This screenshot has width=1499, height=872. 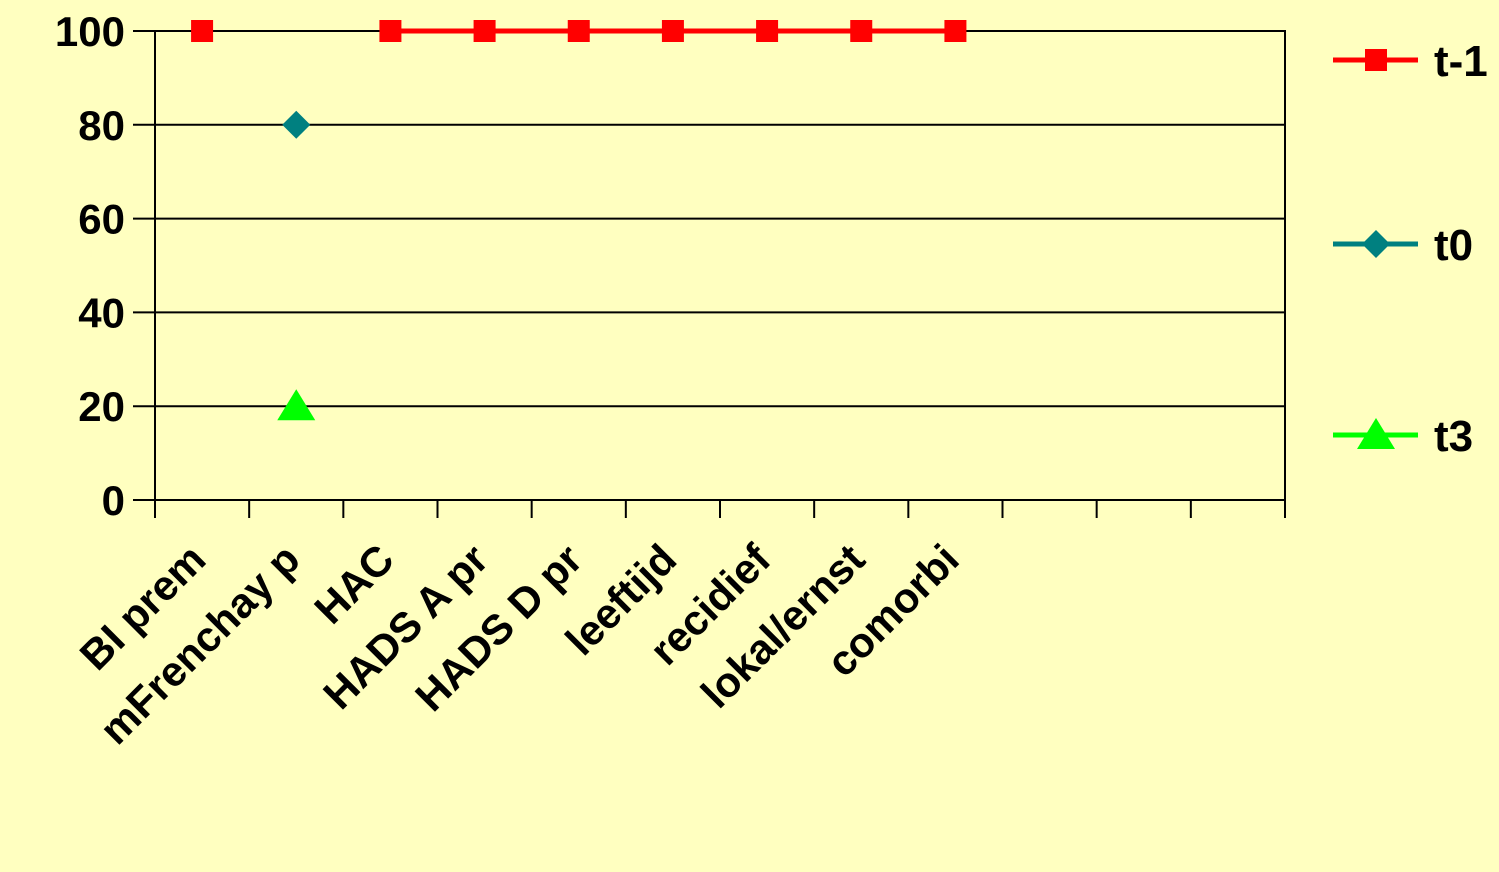 I want to click on data-point-t0, so click(x=296, y=124).